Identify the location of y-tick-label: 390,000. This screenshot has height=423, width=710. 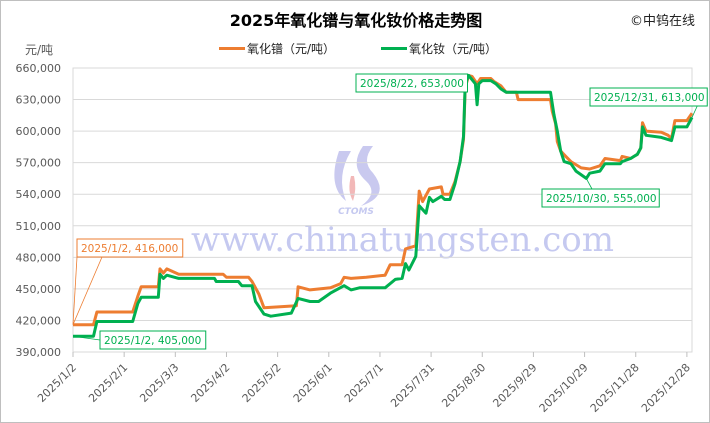
(39, 352).